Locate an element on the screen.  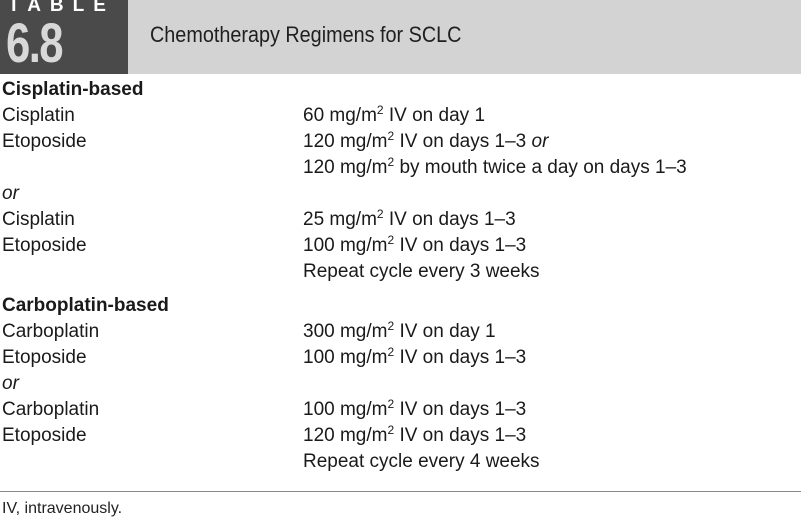
dosage: Repeat cycle every 4 weeks is located at coordinates (421, 462).